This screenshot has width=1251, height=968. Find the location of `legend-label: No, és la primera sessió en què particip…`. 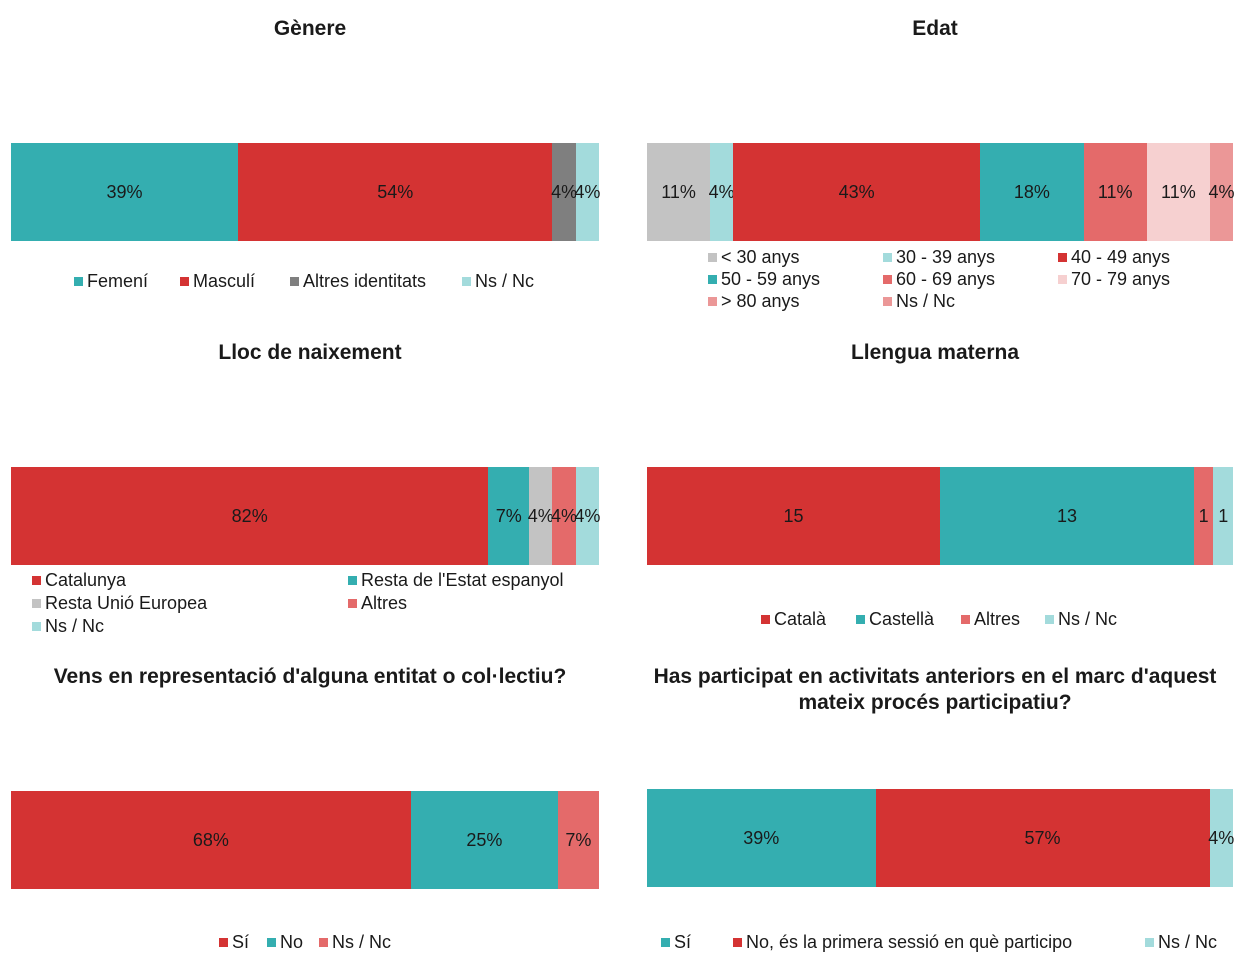

legend-label: No, és la primera sessió en què particip… is located at coordinates (909, 942).